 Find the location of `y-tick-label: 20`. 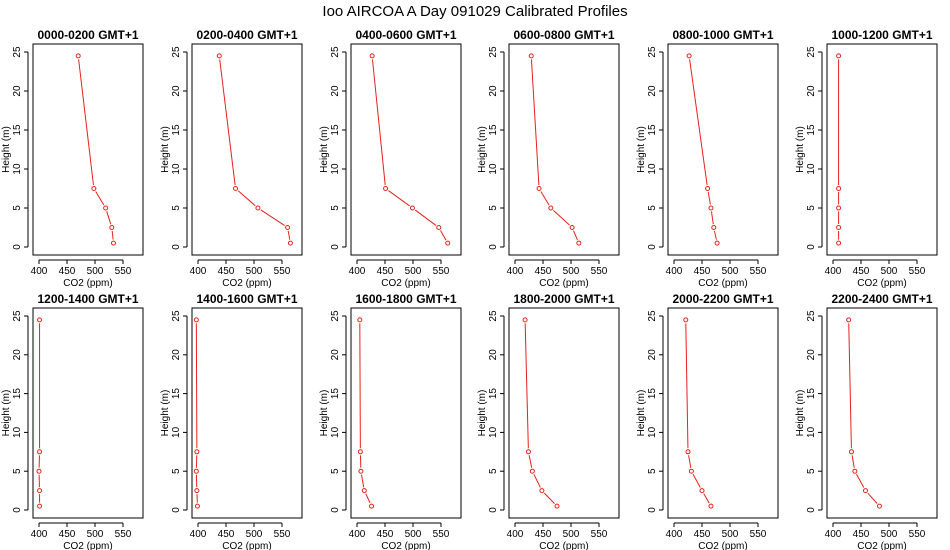

y-tick-label: 20 is located at coordinates (335, 355).